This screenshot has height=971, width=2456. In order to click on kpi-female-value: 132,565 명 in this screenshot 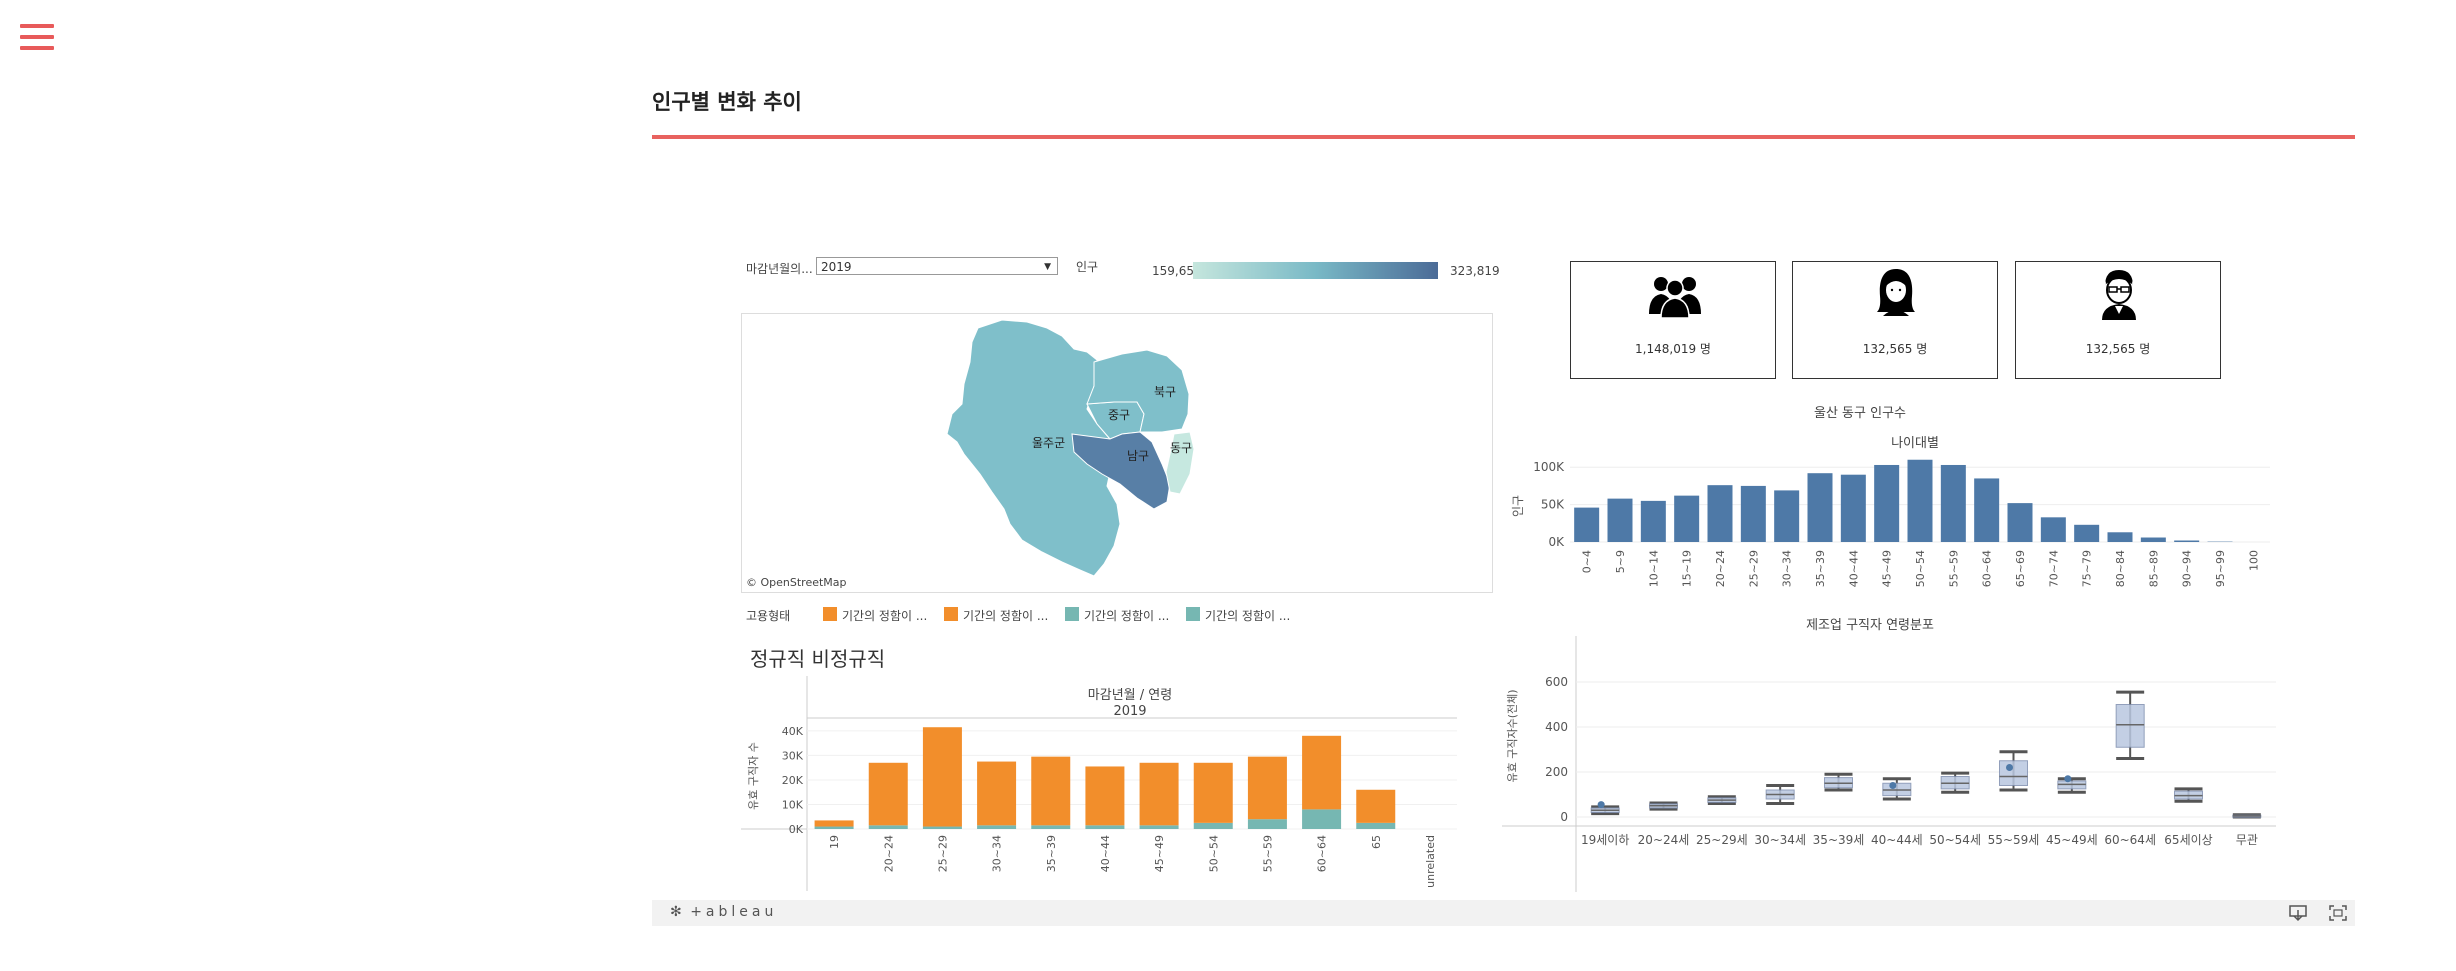, I will do `click(1895, 349)`.